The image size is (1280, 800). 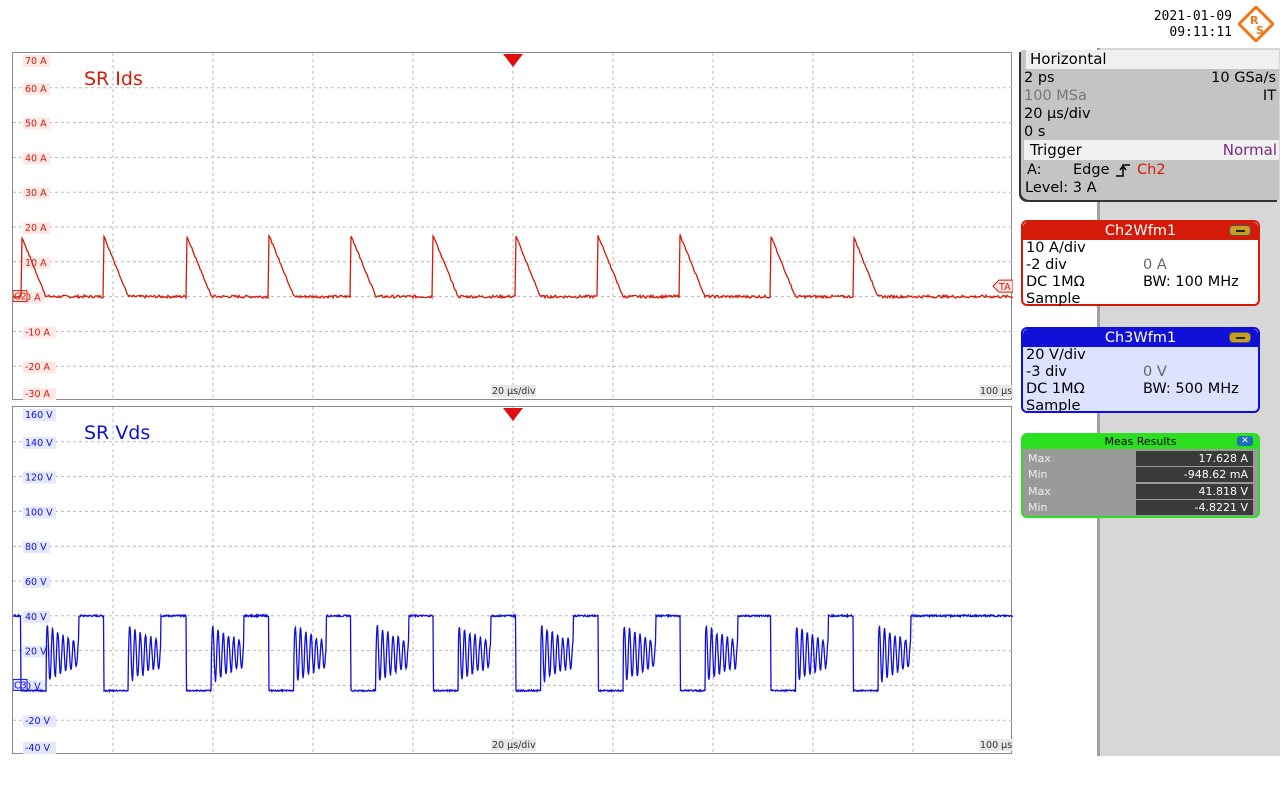 I want to click on channel-ref-label: C2, so click(x=20, y=297).